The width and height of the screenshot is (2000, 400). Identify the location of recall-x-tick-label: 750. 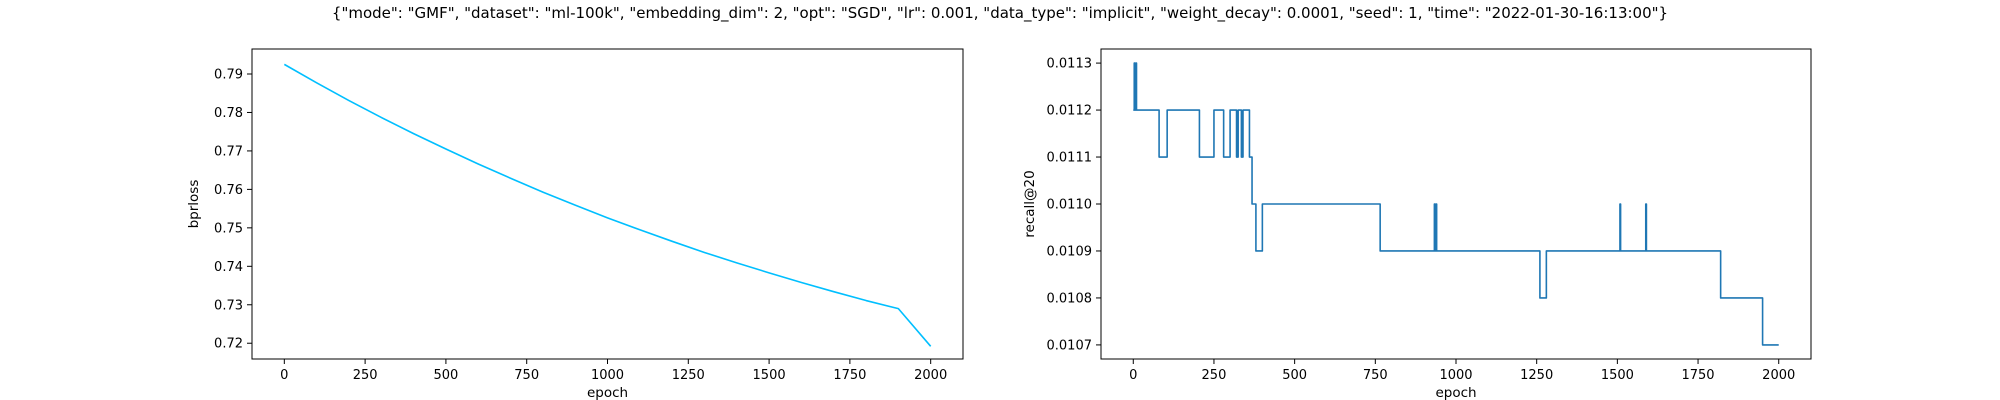
(1375, 375).